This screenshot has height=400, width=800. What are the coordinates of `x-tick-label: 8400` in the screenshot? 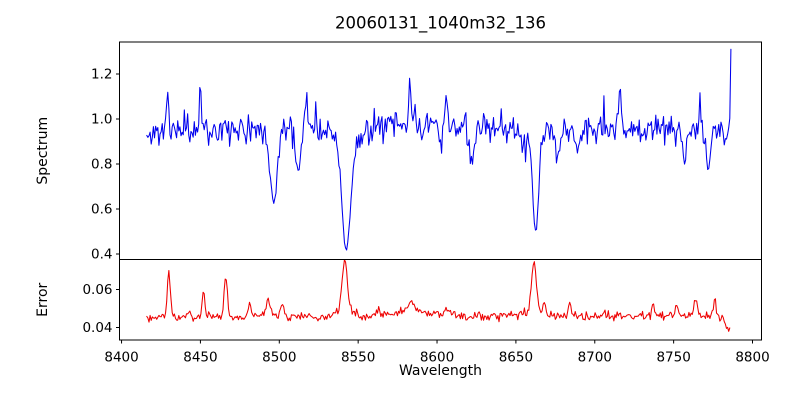 It's located at (121, 358).